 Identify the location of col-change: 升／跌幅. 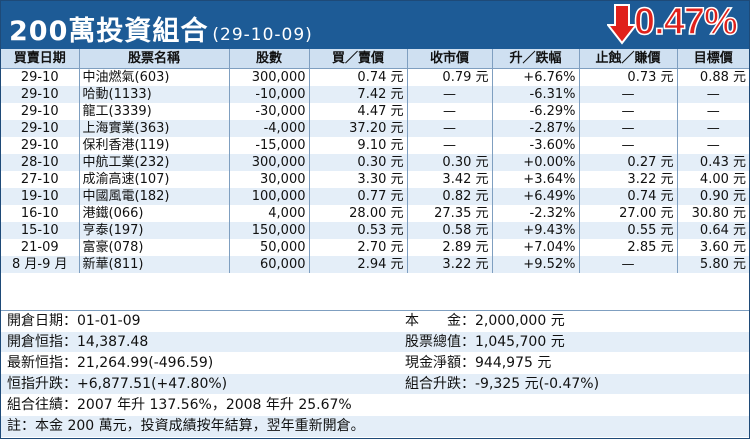
(536, 59).